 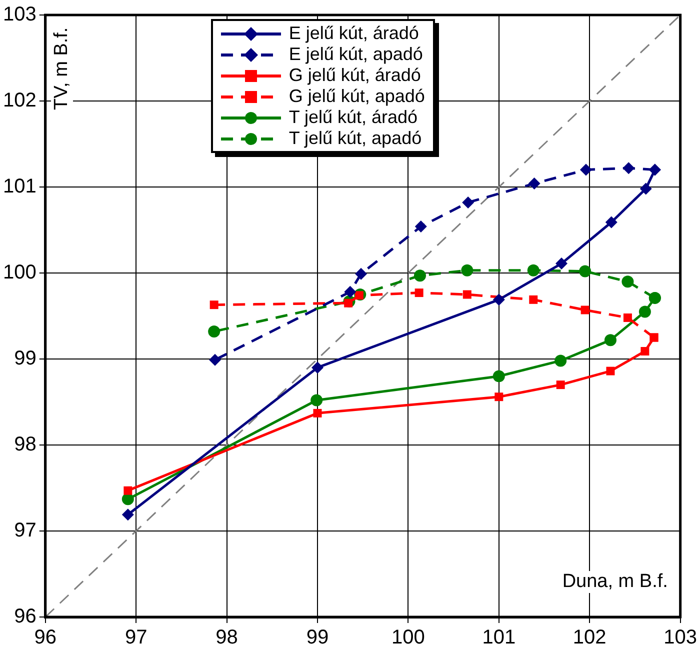 What do you see at coordinates (19, 101) in the screenshot?
I see `y-tick-label: 102` at bounding box center [19, 101].